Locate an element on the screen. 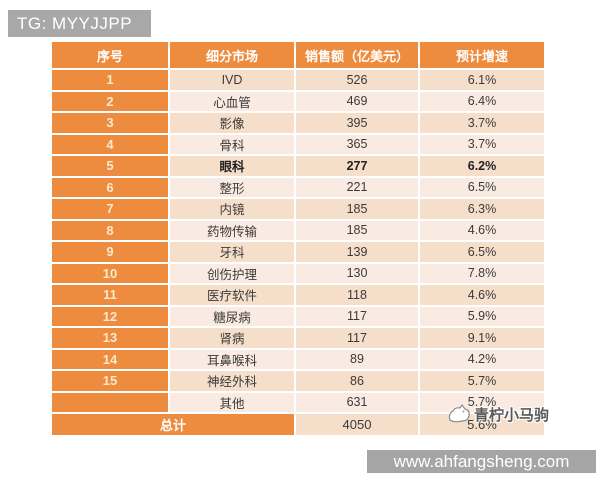  segment-cell: 心血管 is located at coordinates (232, 101).